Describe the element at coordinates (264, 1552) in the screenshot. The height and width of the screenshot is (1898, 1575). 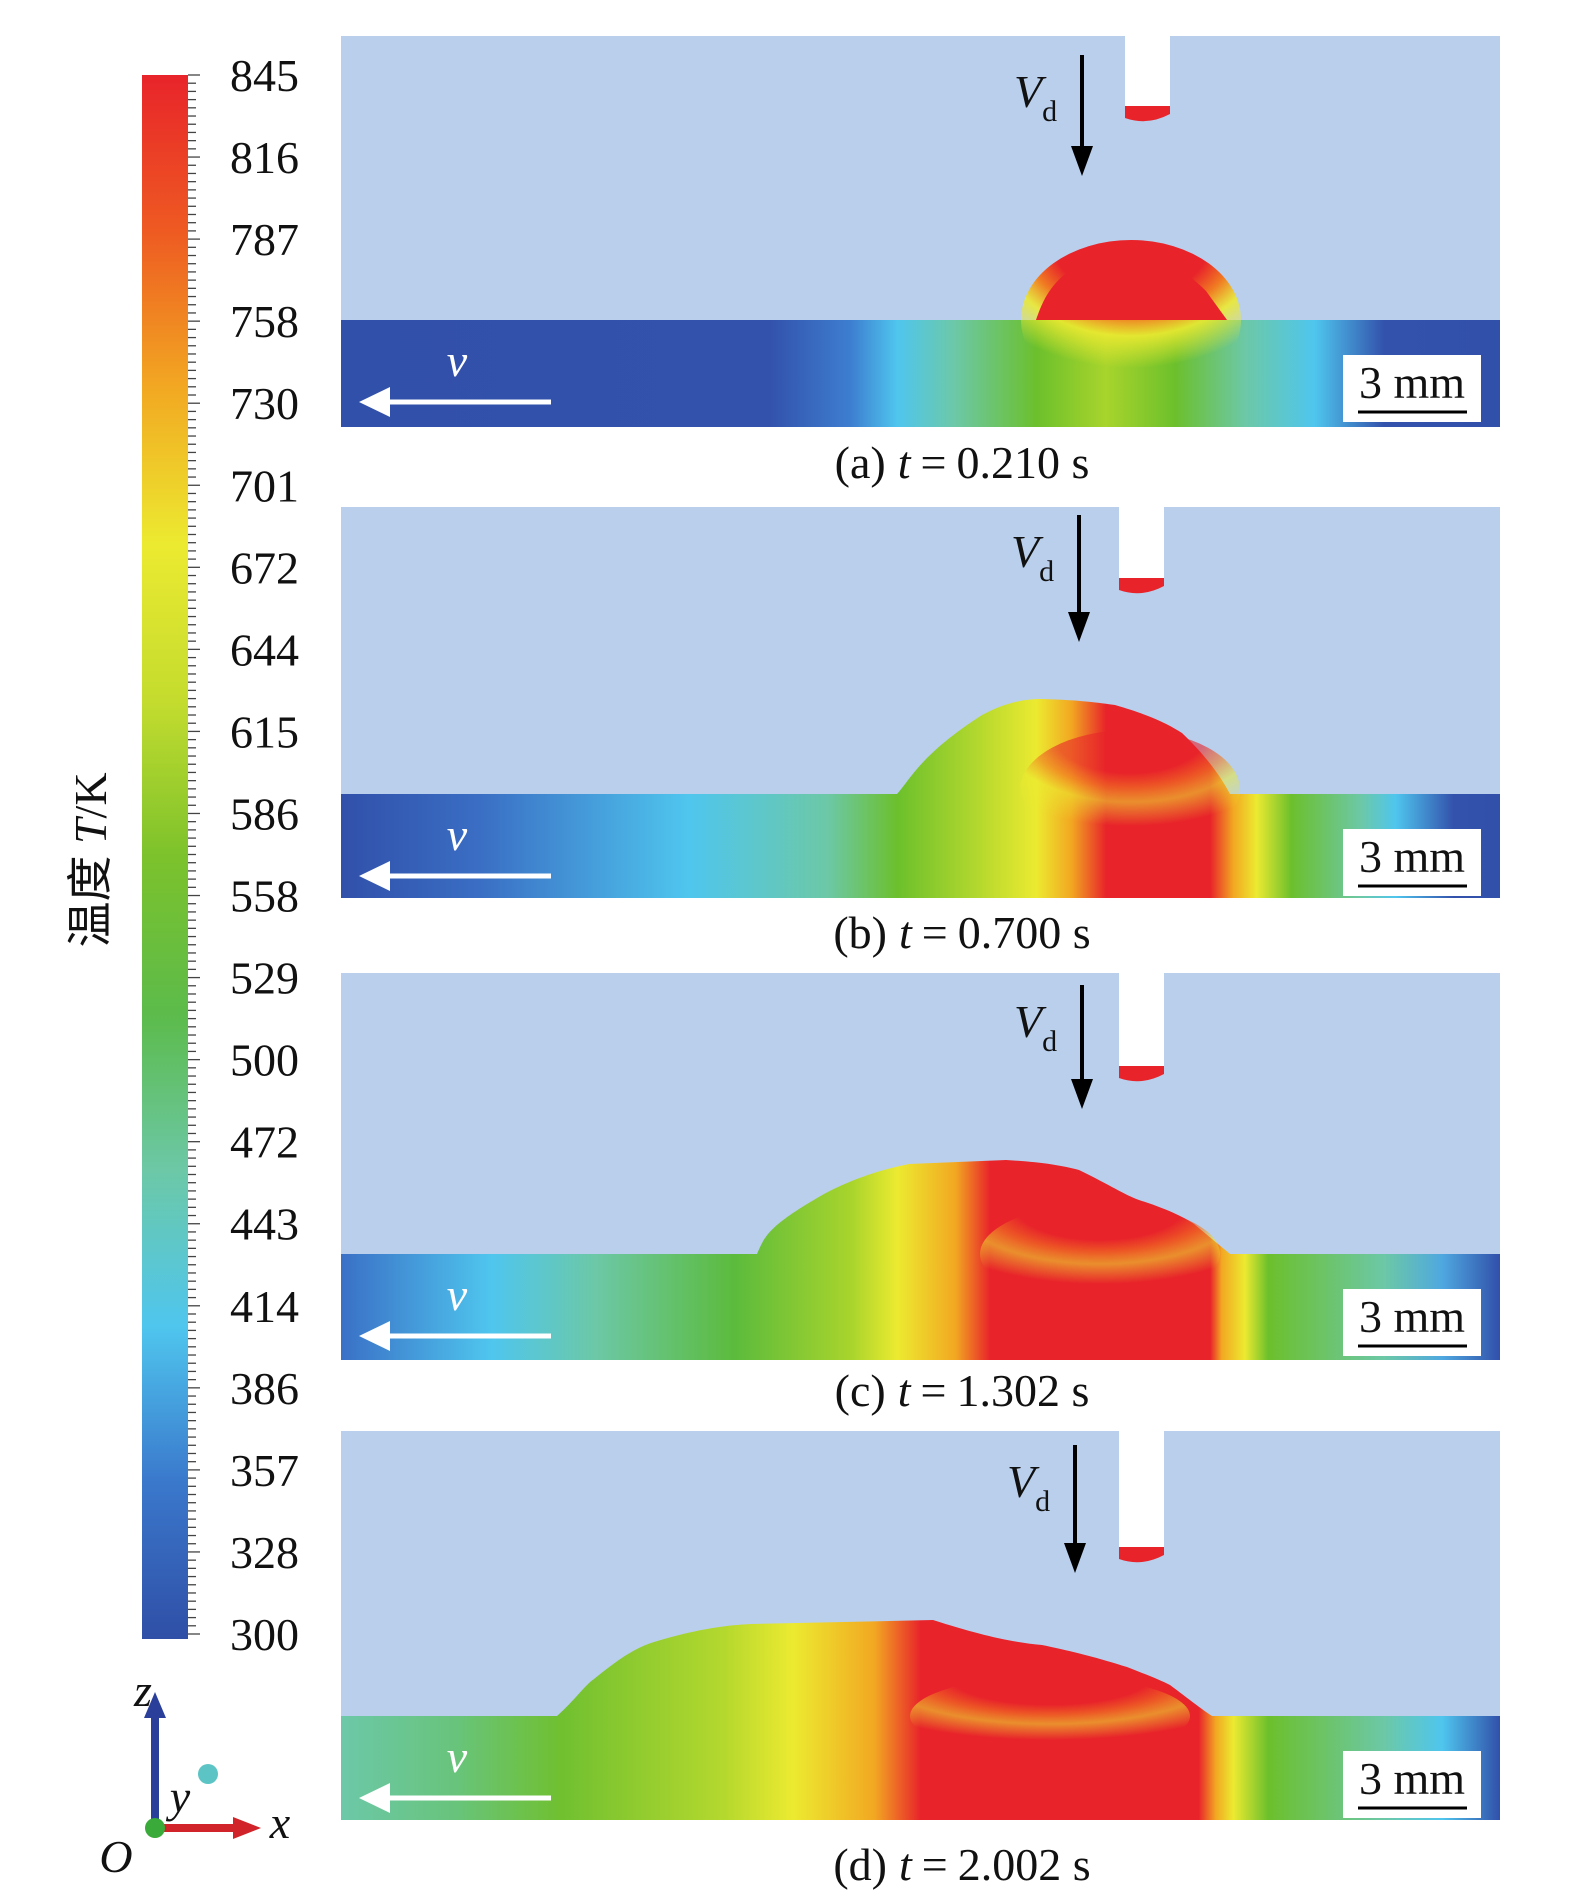
I see `colorbar-tick-label: 328` at that location.